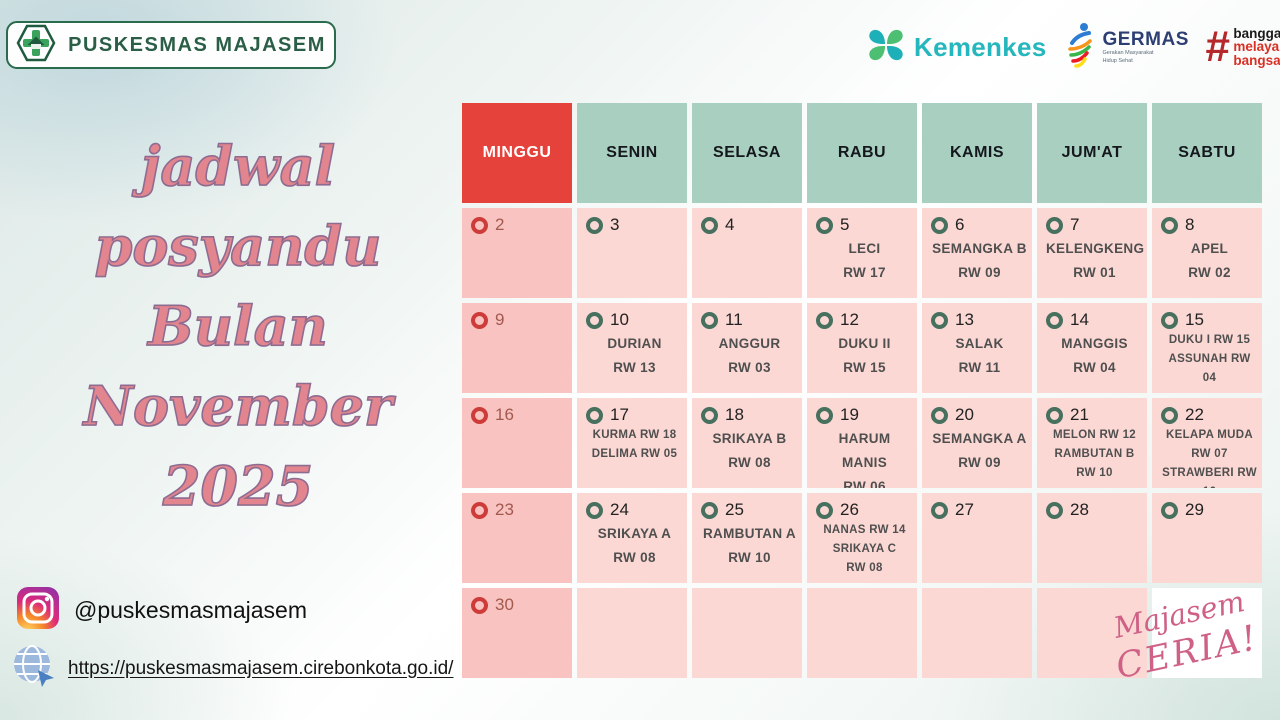  Describe the element at coordinates (845, 224) in the screenshot. I see `date-number: 5` at that location.